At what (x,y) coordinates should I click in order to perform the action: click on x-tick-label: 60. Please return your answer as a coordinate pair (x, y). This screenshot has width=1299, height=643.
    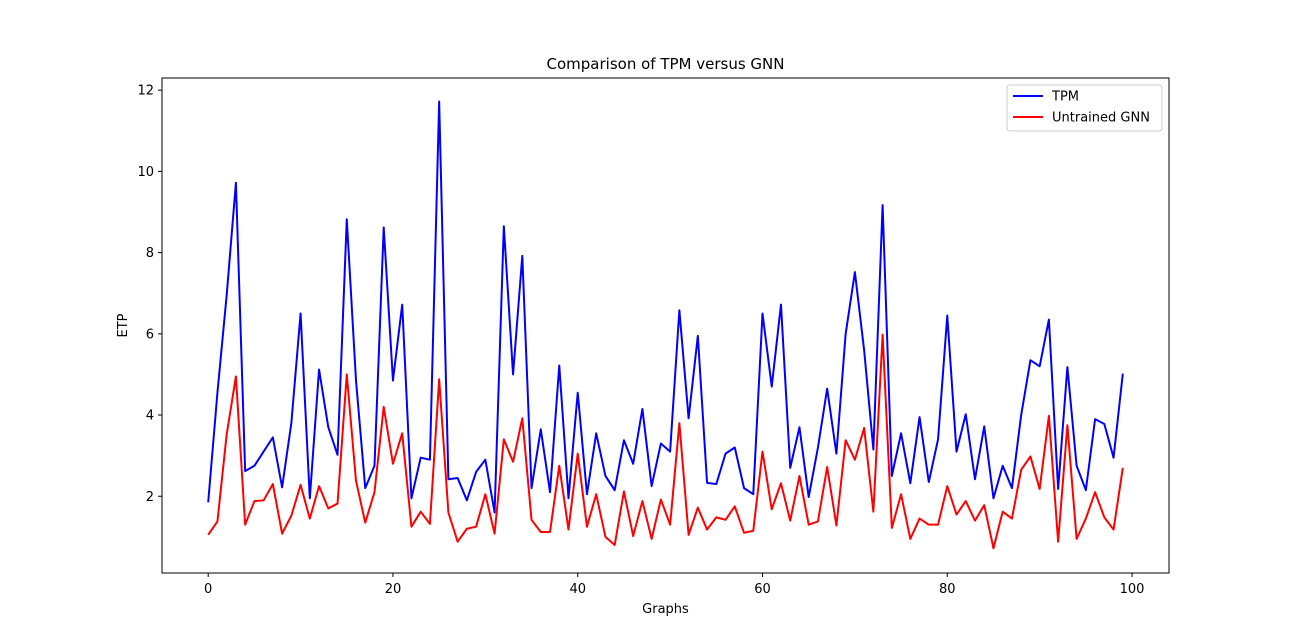
    Looking at the image, I should click on (762, 589).